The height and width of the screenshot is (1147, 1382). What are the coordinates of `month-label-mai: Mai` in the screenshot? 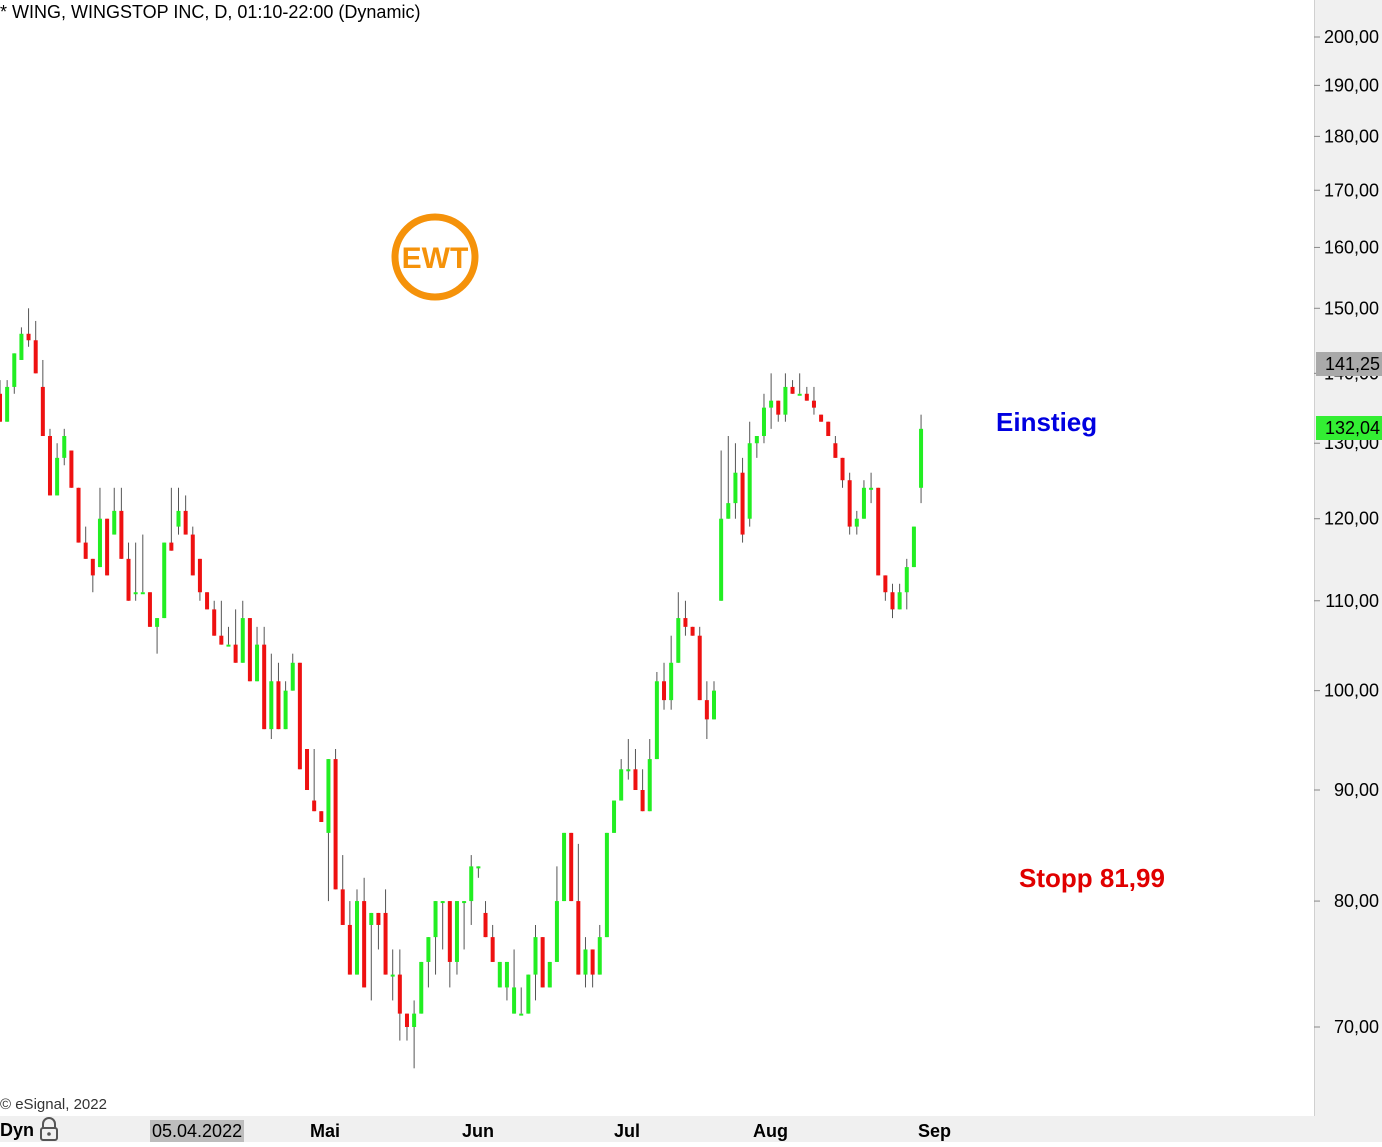 It's located at (325, 1131).